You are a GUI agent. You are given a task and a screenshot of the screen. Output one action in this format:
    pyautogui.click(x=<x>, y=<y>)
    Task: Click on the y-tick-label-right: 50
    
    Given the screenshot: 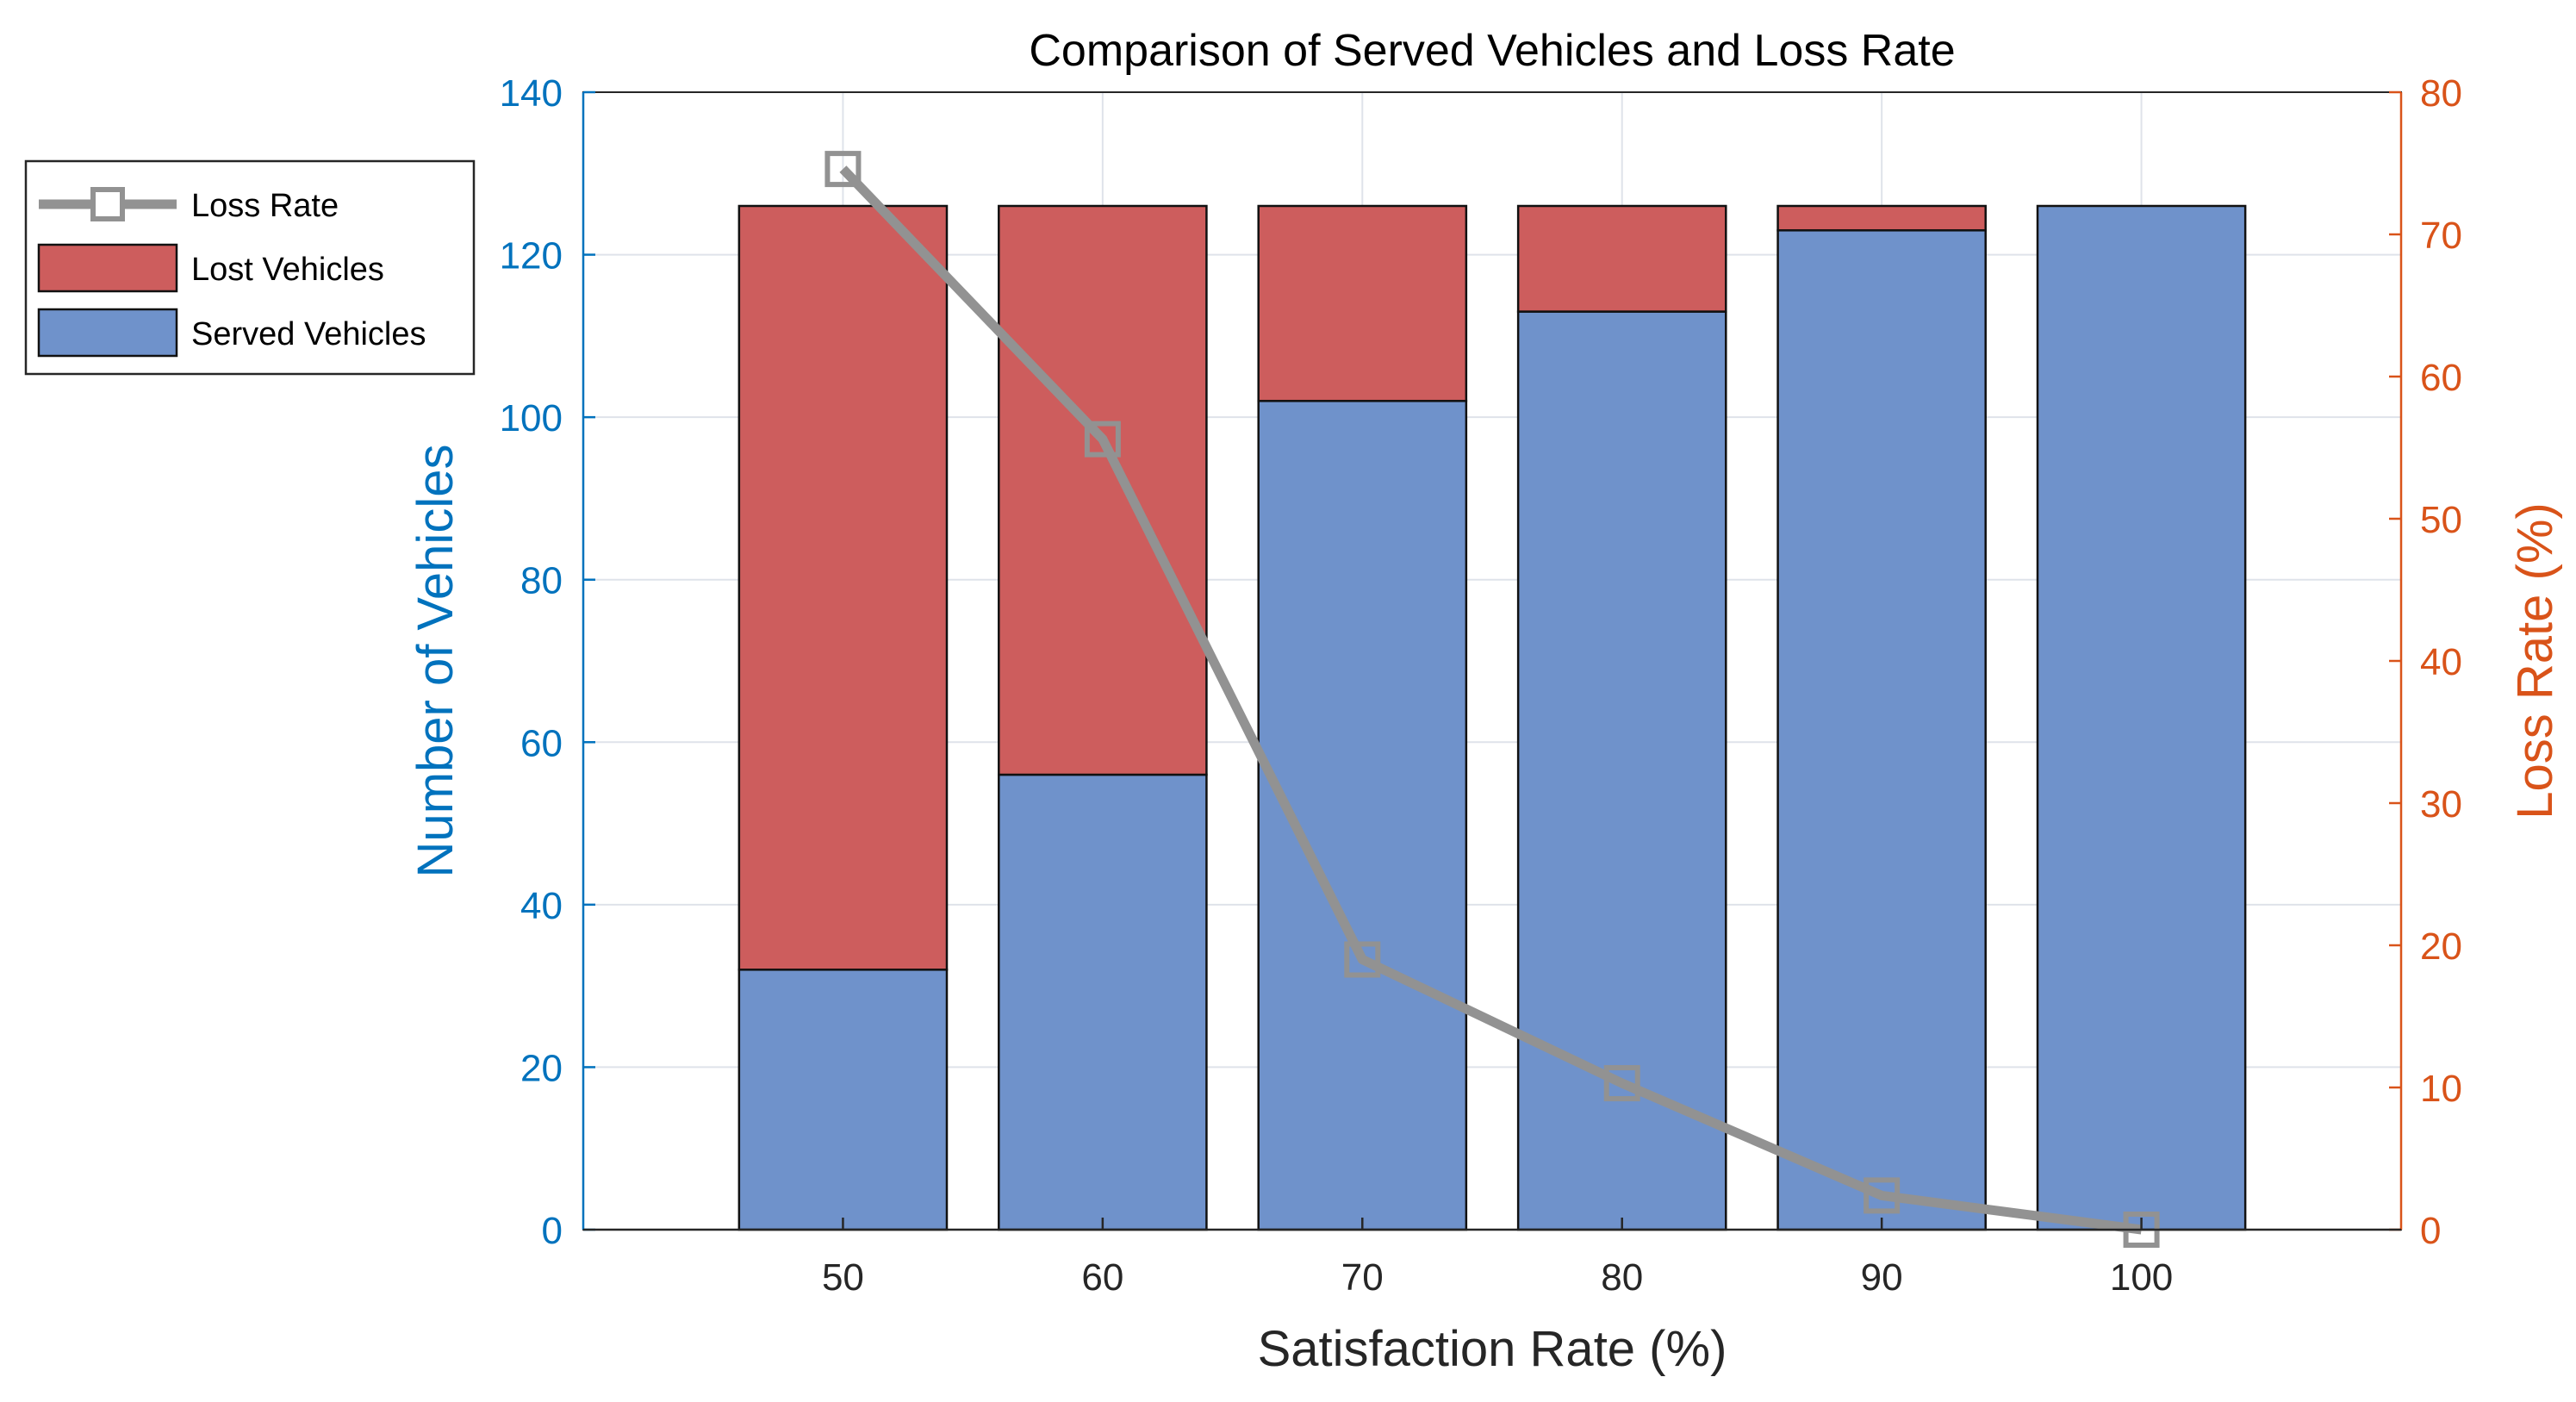 What is the action you would take?
    pyautogui.click(x=2441, y=520)
    